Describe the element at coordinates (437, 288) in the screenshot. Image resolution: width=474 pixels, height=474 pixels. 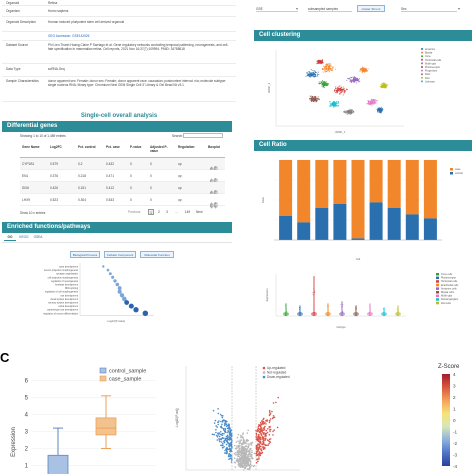
I see `violin-legend-swatch` at that location.